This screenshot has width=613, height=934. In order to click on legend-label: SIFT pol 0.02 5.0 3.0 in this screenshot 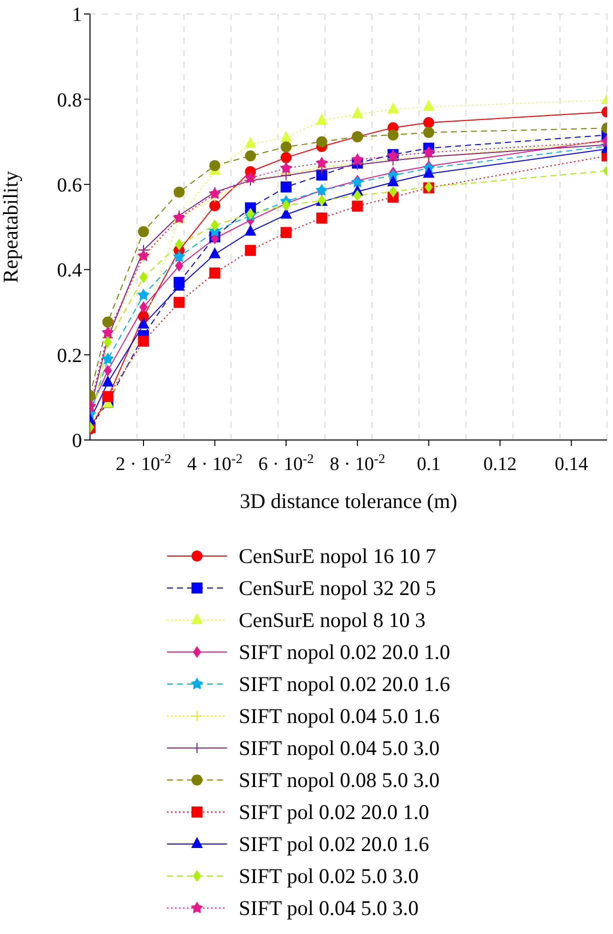, I will do `click(328, 876)`.